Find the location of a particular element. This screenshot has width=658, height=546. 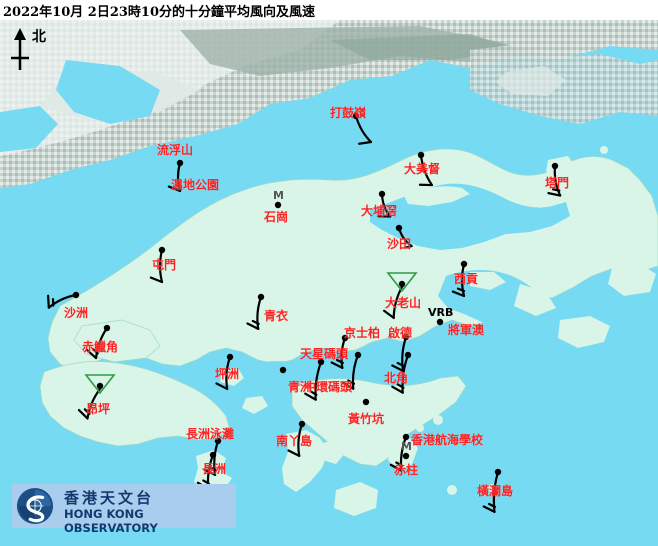

station-label-5: 大美督 is located at coordinates (422, 169).